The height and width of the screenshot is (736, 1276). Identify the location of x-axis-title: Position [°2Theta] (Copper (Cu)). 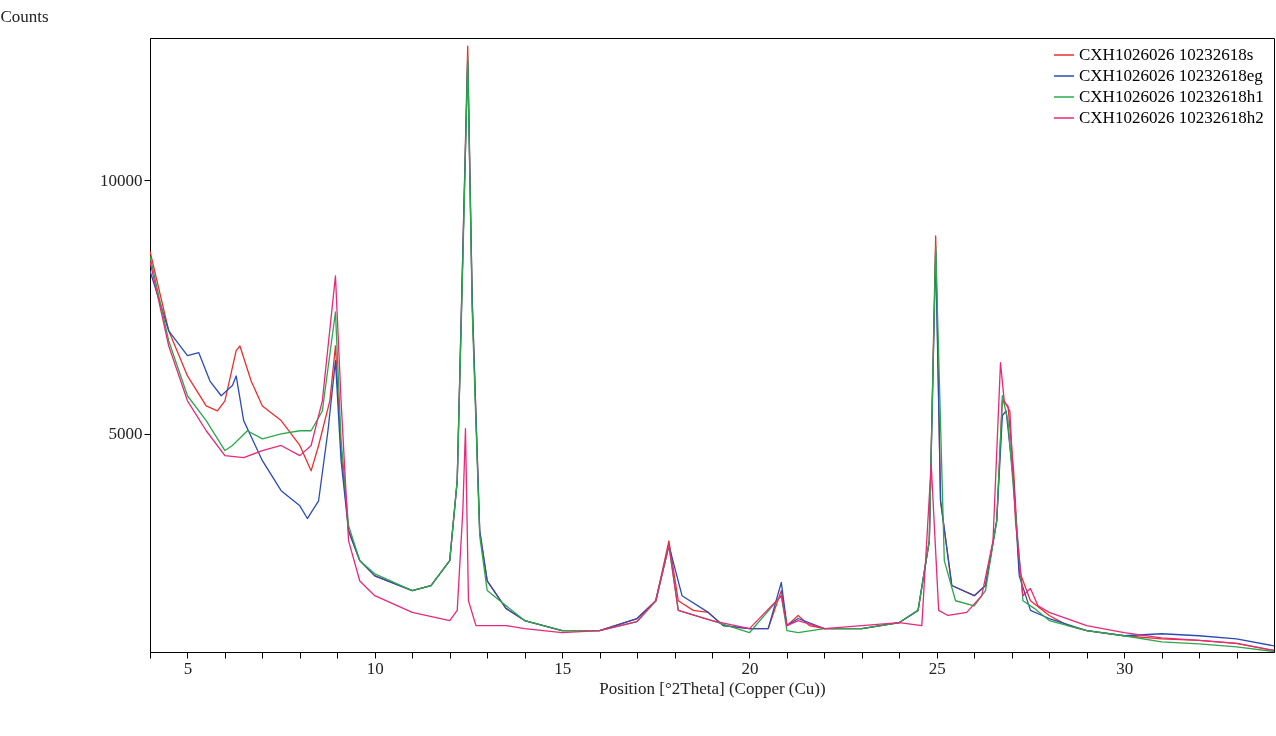
(712, 688).